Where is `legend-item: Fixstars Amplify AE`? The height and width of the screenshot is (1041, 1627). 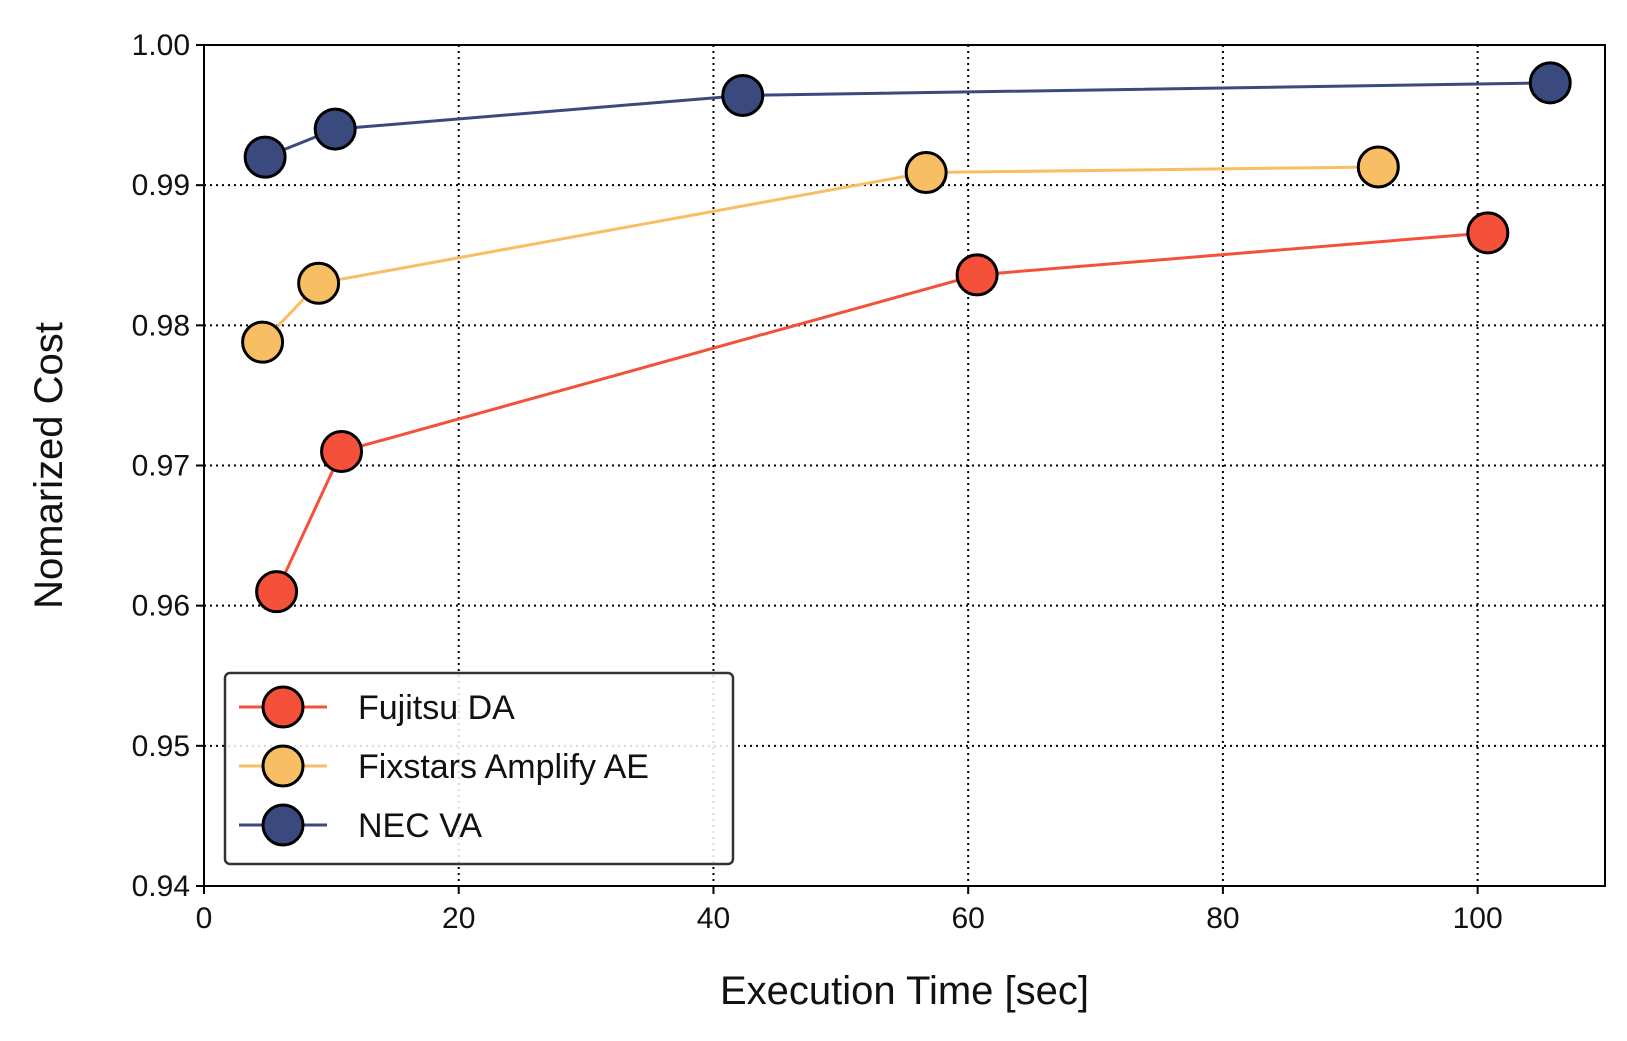
legend-item: Fixstars Amplify AE is located at coordinates (444, 766).